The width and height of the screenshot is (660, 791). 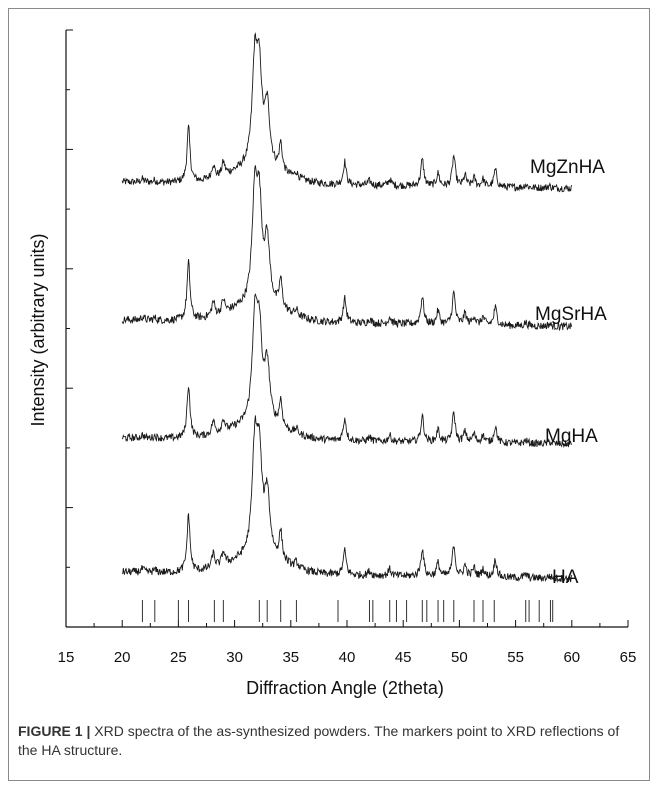 I want to click on trace-ha, so click(x=347, y=499).